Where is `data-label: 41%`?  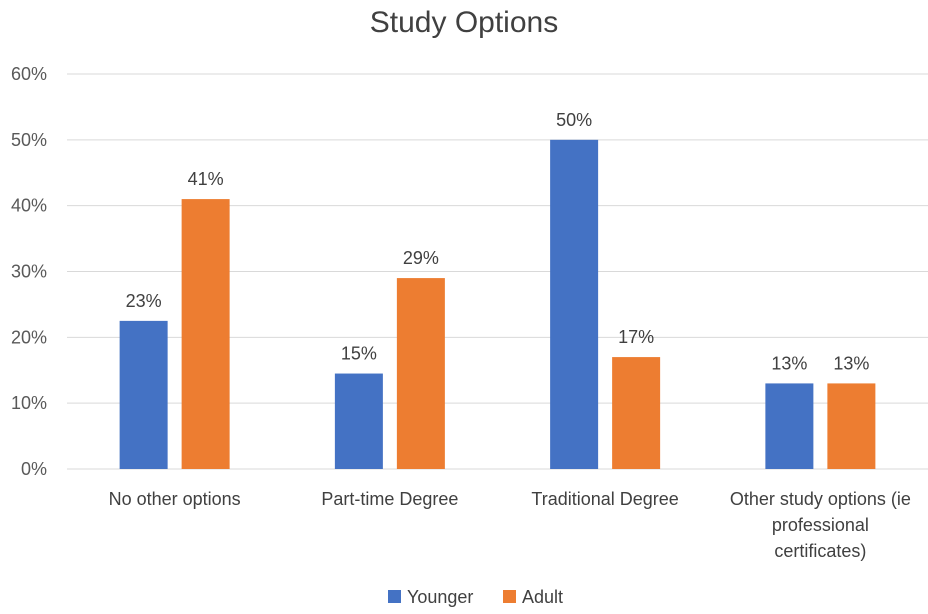
data-label: 41% is located at coordinates (206, 179).